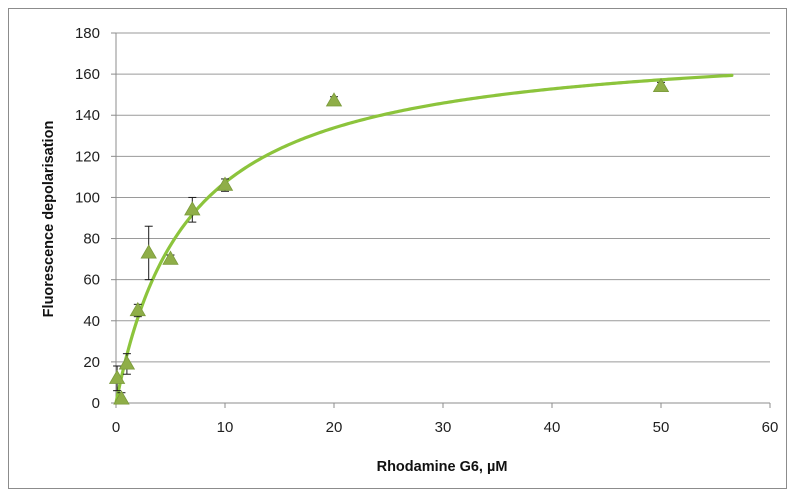 This screenshot has height=491, width=789. Describe the element at coordinates (225, 427) in the screenshot. I see `x-tick-label: 10` at that location.